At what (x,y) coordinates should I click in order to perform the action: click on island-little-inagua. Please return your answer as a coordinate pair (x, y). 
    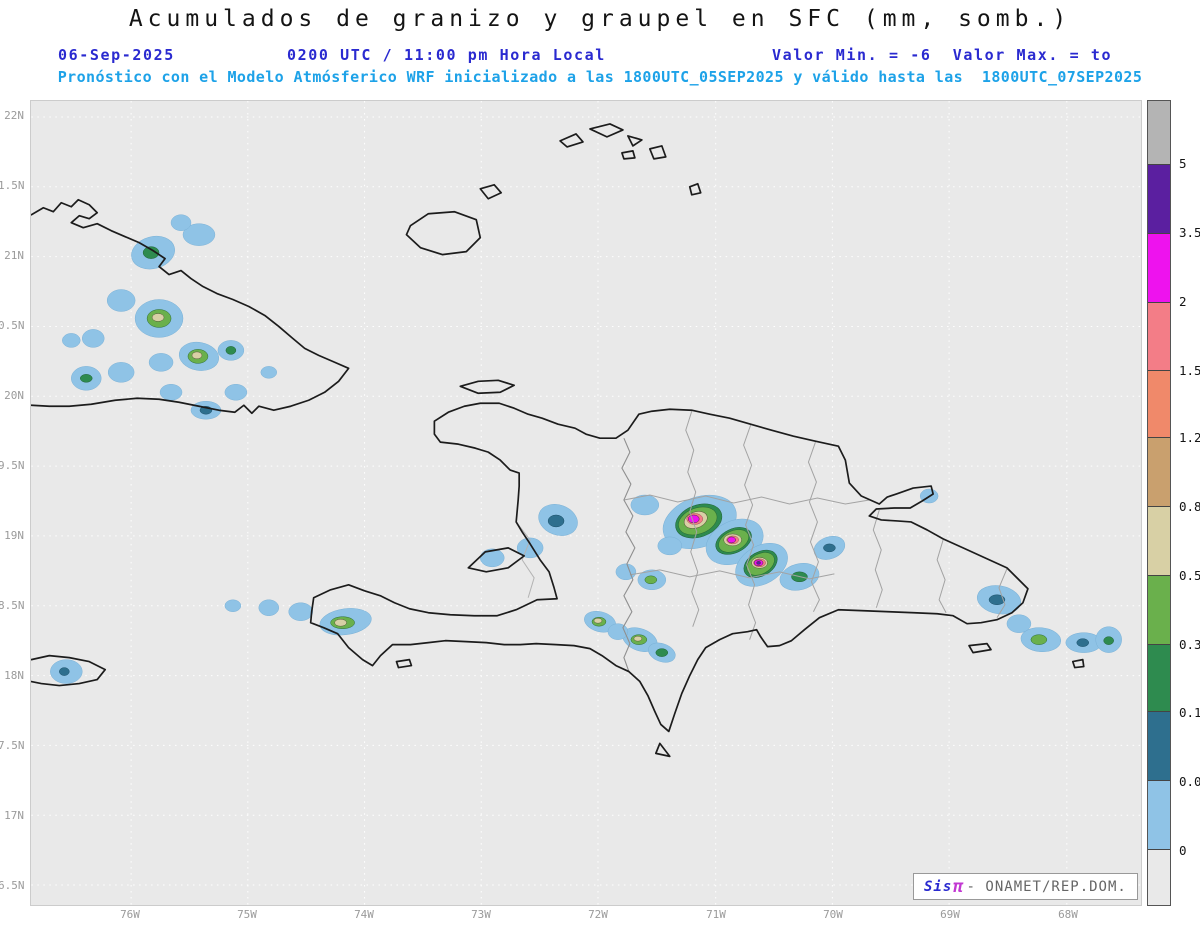
    Looking at the image, I should click on (491, 191).